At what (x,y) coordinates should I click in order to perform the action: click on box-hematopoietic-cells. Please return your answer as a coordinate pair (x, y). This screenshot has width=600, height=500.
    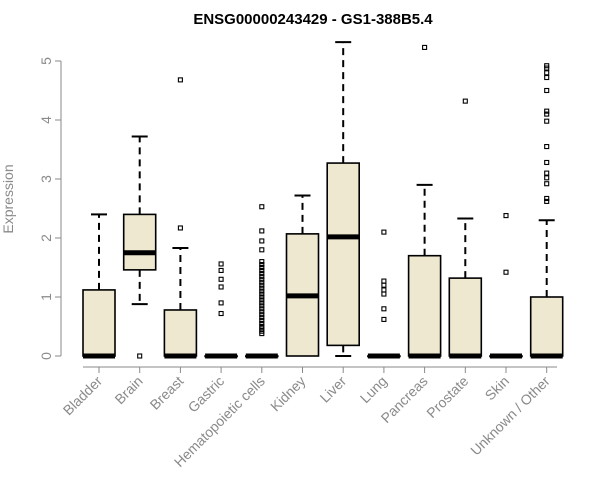
    Looking at the image, I should click on (262, 281).